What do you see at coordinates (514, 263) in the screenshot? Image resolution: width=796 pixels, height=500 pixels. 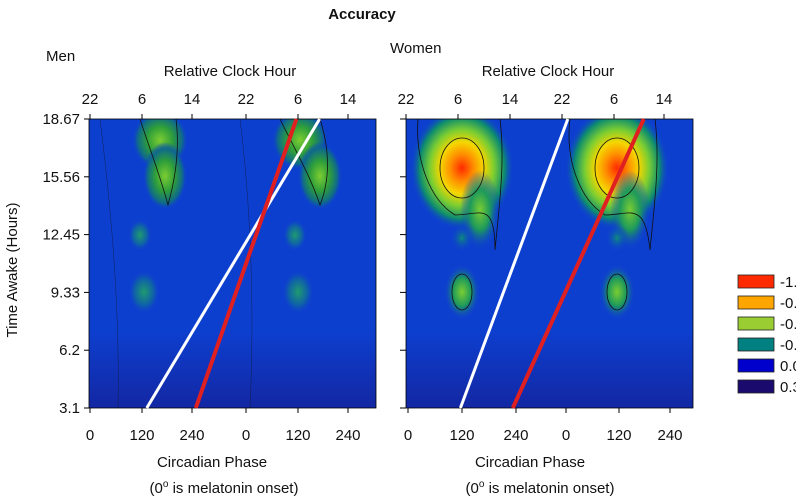 I see `women-white-line` at bounding box center [514, 263].